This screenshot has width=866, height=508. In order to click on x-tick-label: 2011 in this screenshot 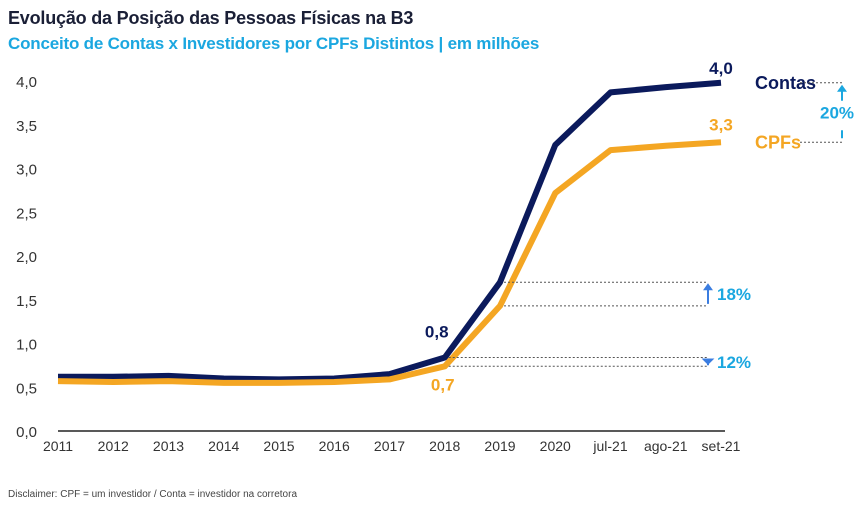, I will do `click(58, 446)`.